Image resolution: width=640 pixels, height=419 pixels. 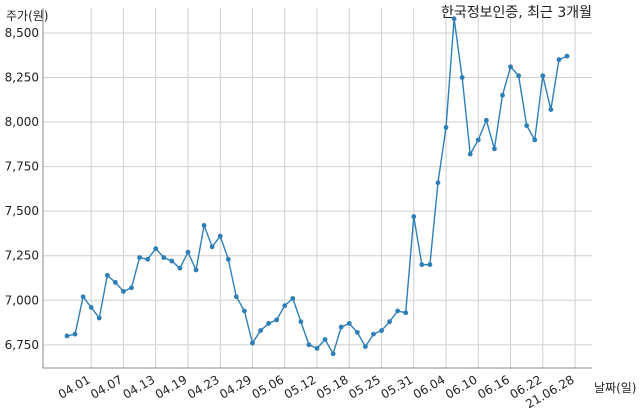 What do you see at coordinates (429, 386) in the screenshot?
I see `x-tick-label: 06.04` at bounding box center [429, 386].